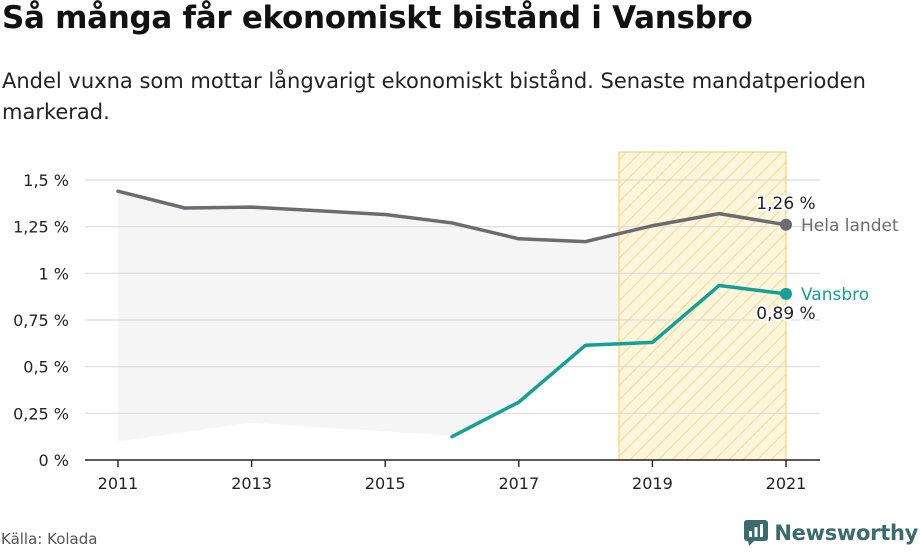 This screenshot has width=920, height=552. I want to click on x-tick-label: 2011, so click(118, 483).